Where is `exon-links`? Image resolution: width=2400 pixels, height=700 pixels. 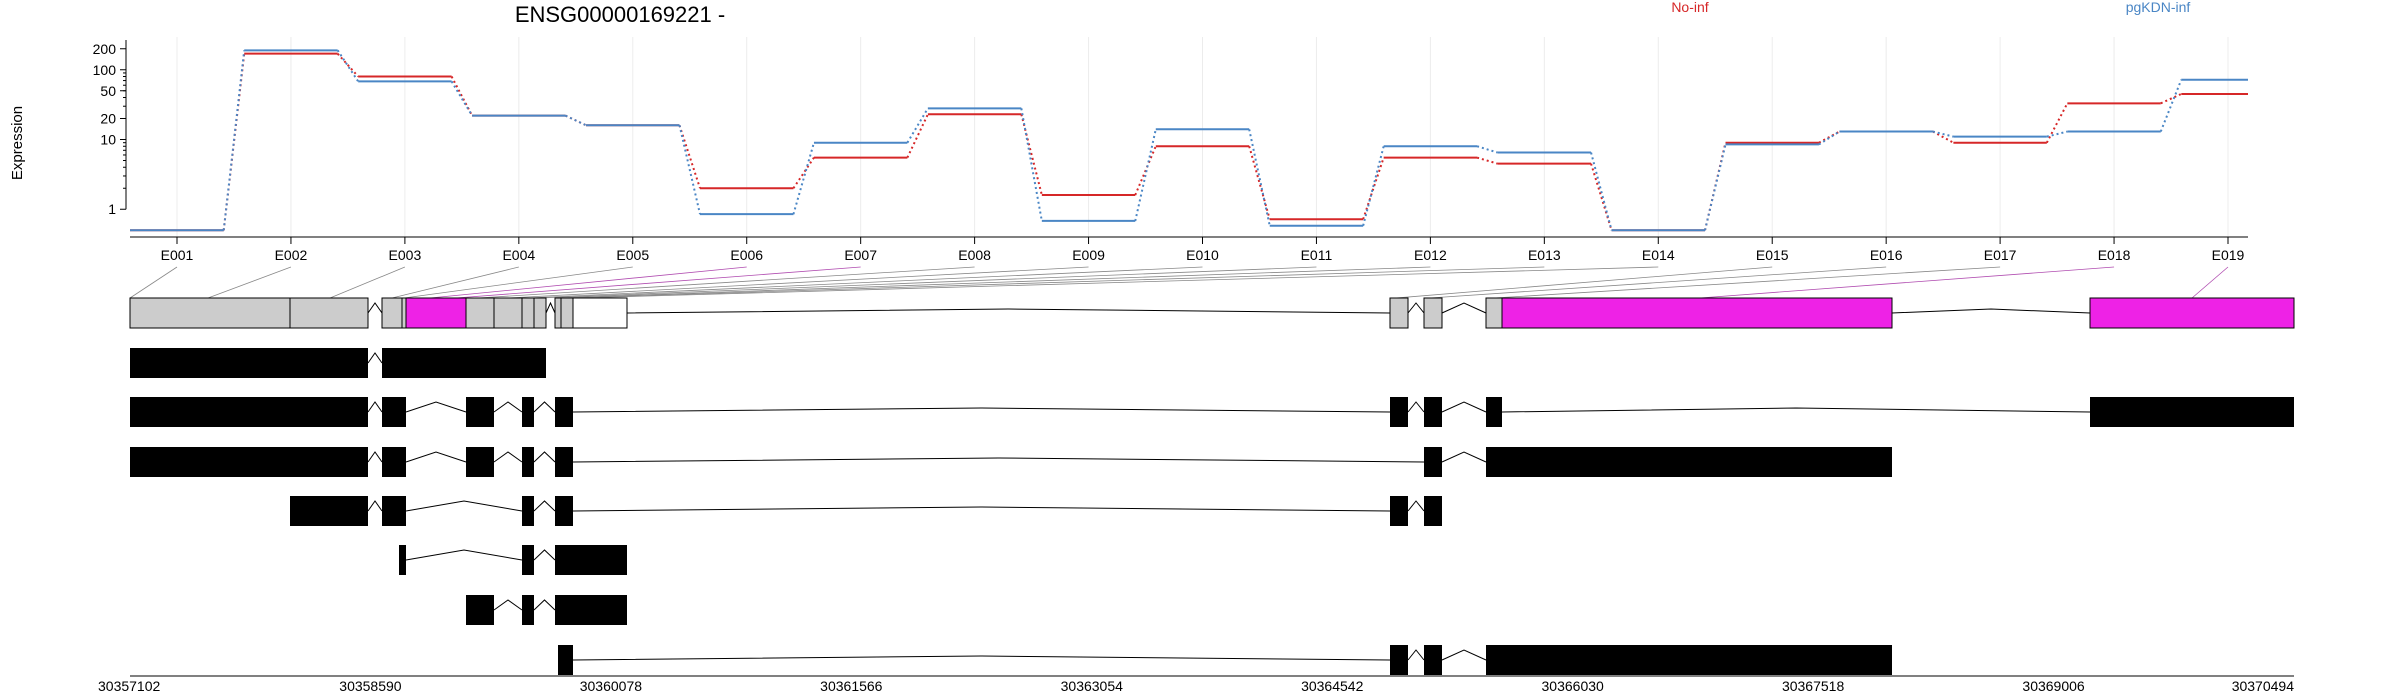
exon-links is located at coordinates (1179, 282).